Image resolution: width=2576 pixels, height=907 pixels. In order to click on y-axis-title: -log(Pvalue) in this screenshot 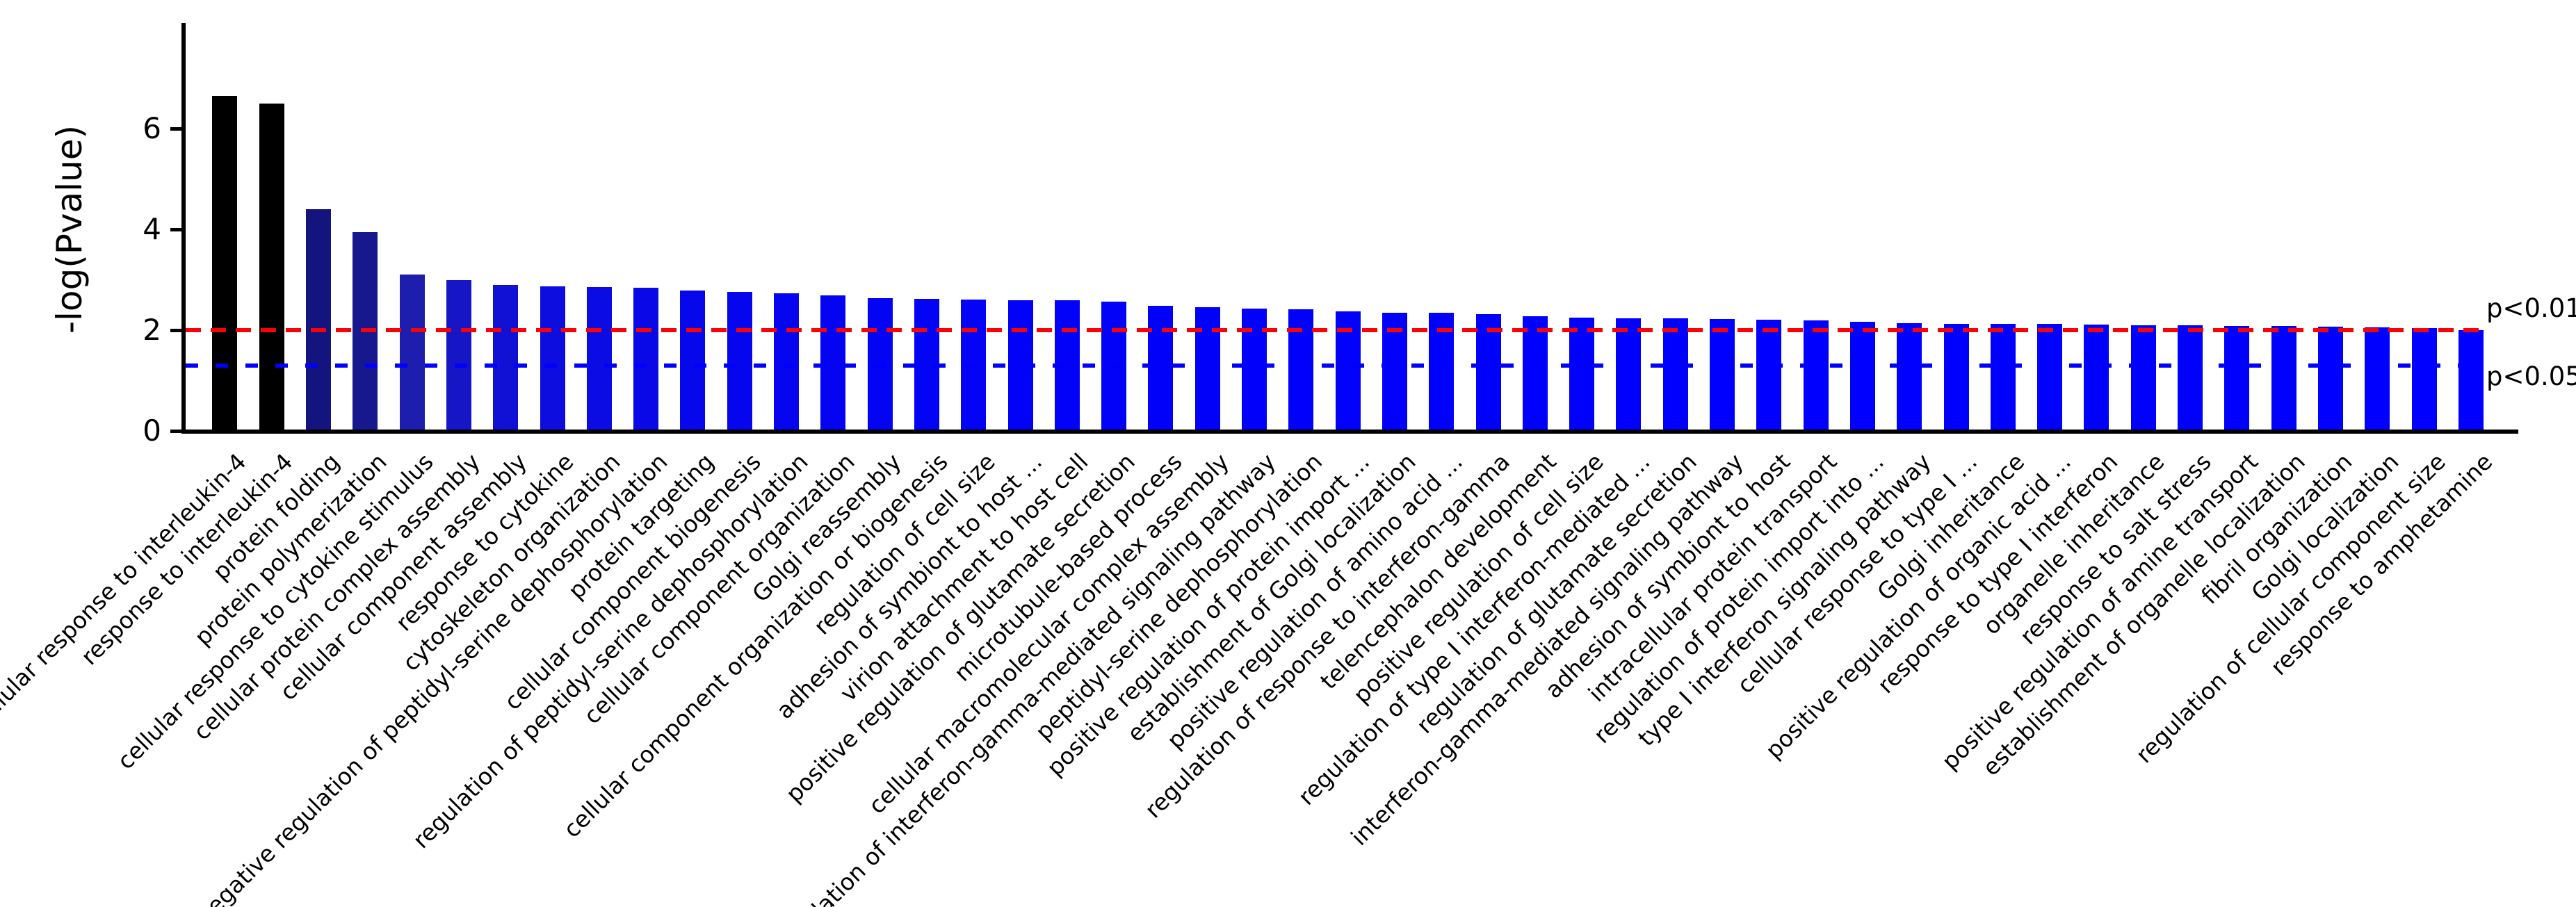, I will do `click(69, 229)`.